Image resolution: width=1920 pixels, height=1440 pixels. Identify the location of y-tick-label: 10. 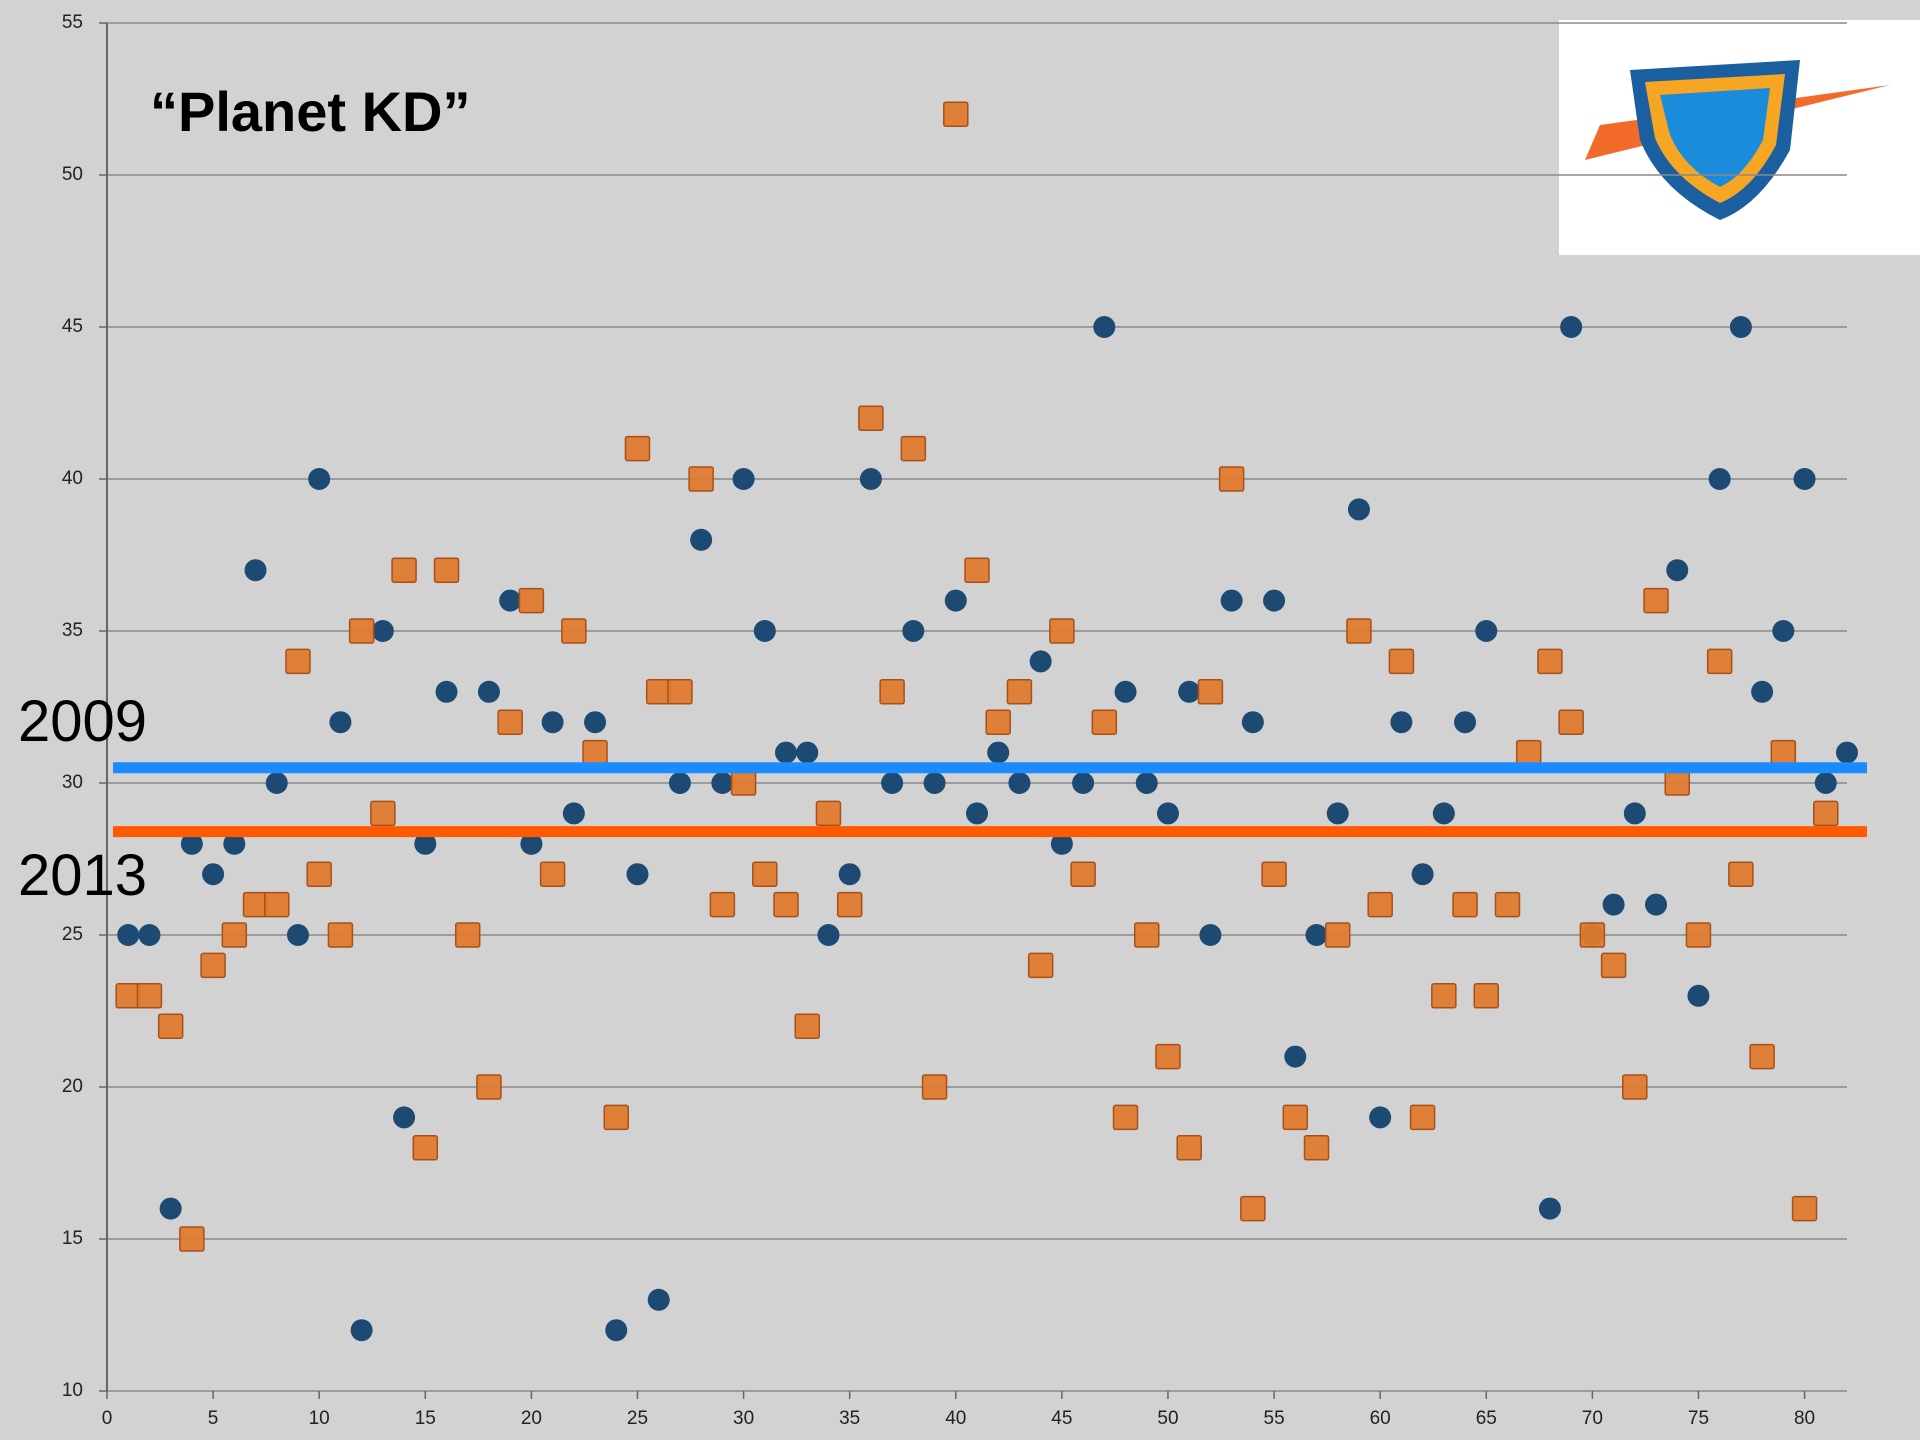
(72, 1390).